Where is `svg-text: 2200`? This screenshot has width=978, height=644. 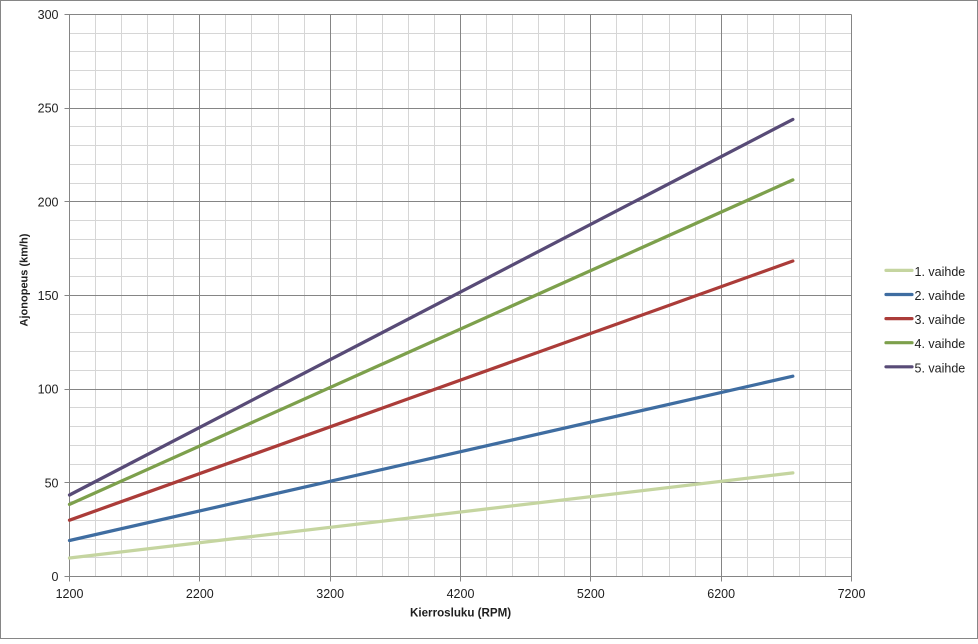 svg-text: 2200 is located at coordinates (200, 594).